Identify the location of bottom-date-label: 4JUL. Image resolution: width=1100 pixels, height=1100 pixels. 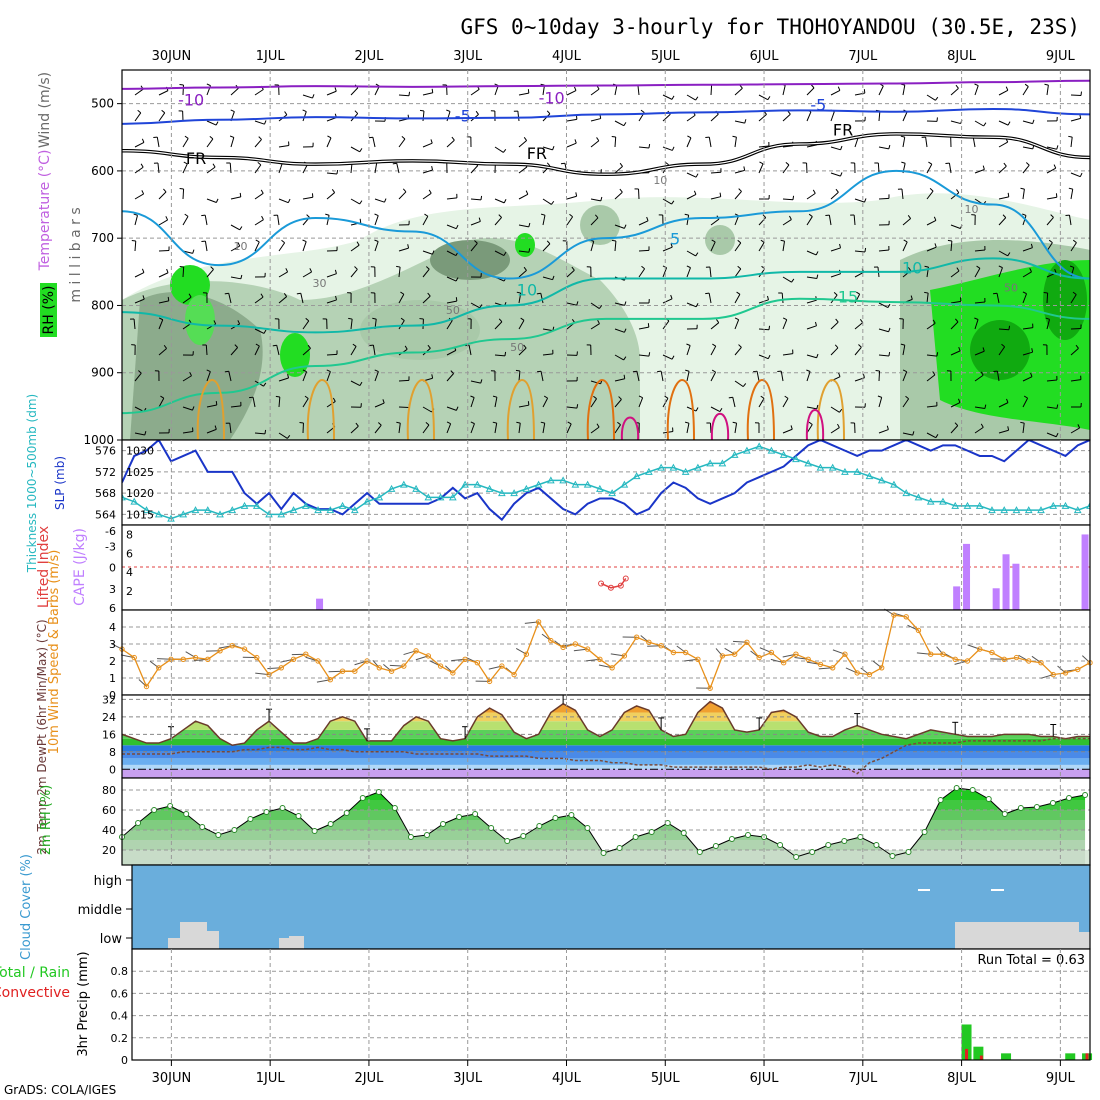
(567, 1078).